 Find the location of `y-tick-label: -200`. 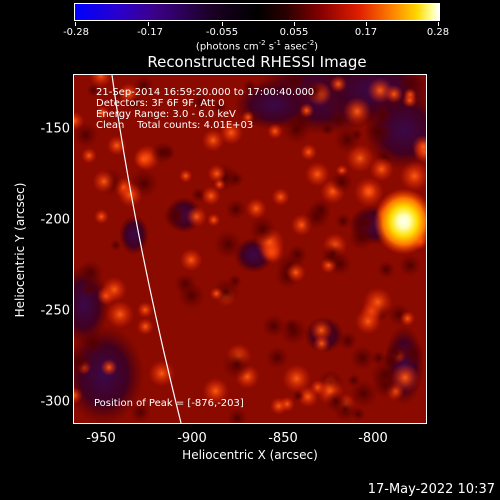

y-tick-label: -200 is located at coordinates (55, 220).